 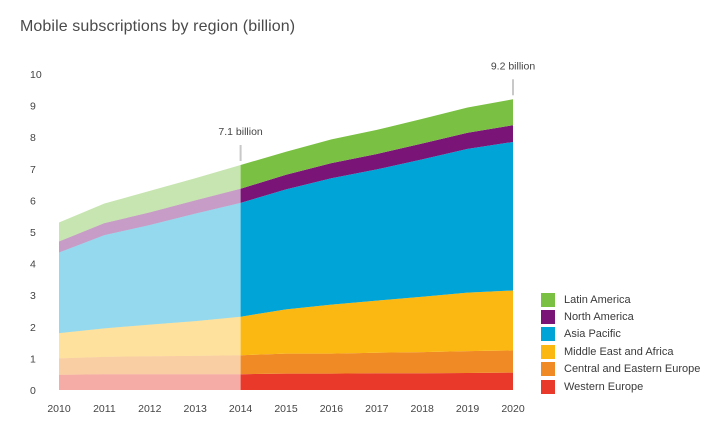 What do you see at coordinates (597, 299) in the screenshot?
I see `legend-label: Latin America` at bounding box center [597, 299].